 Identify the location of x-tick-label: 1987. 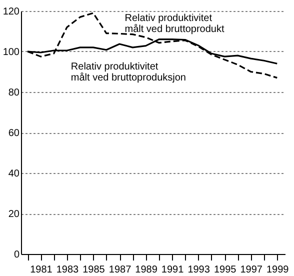
(120, 270).